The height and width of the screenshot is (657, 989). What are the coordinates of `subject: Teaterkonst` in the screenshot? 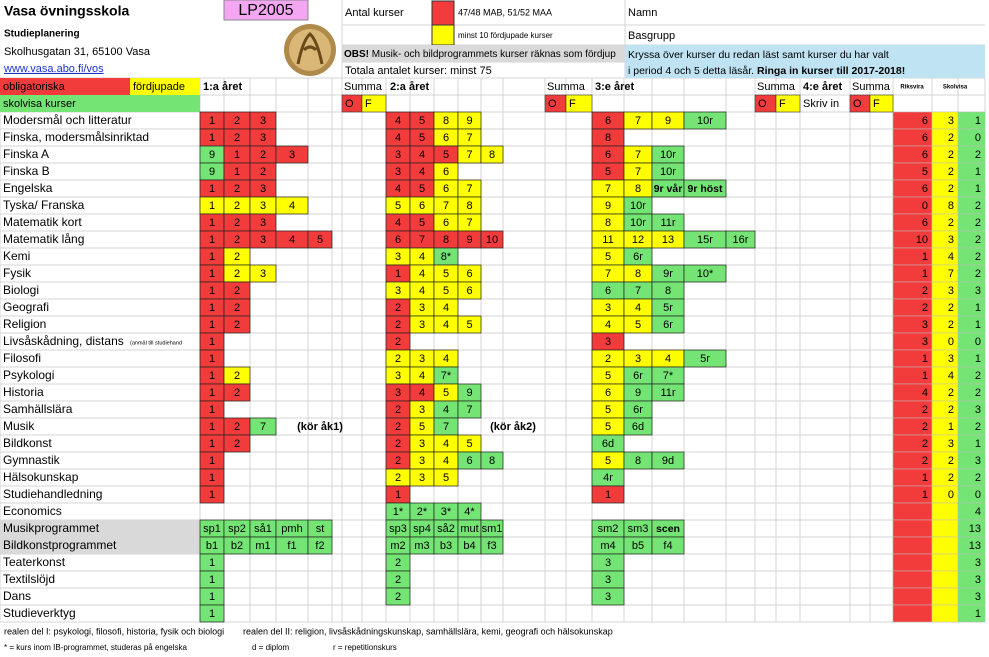 It's located at (34, 562).